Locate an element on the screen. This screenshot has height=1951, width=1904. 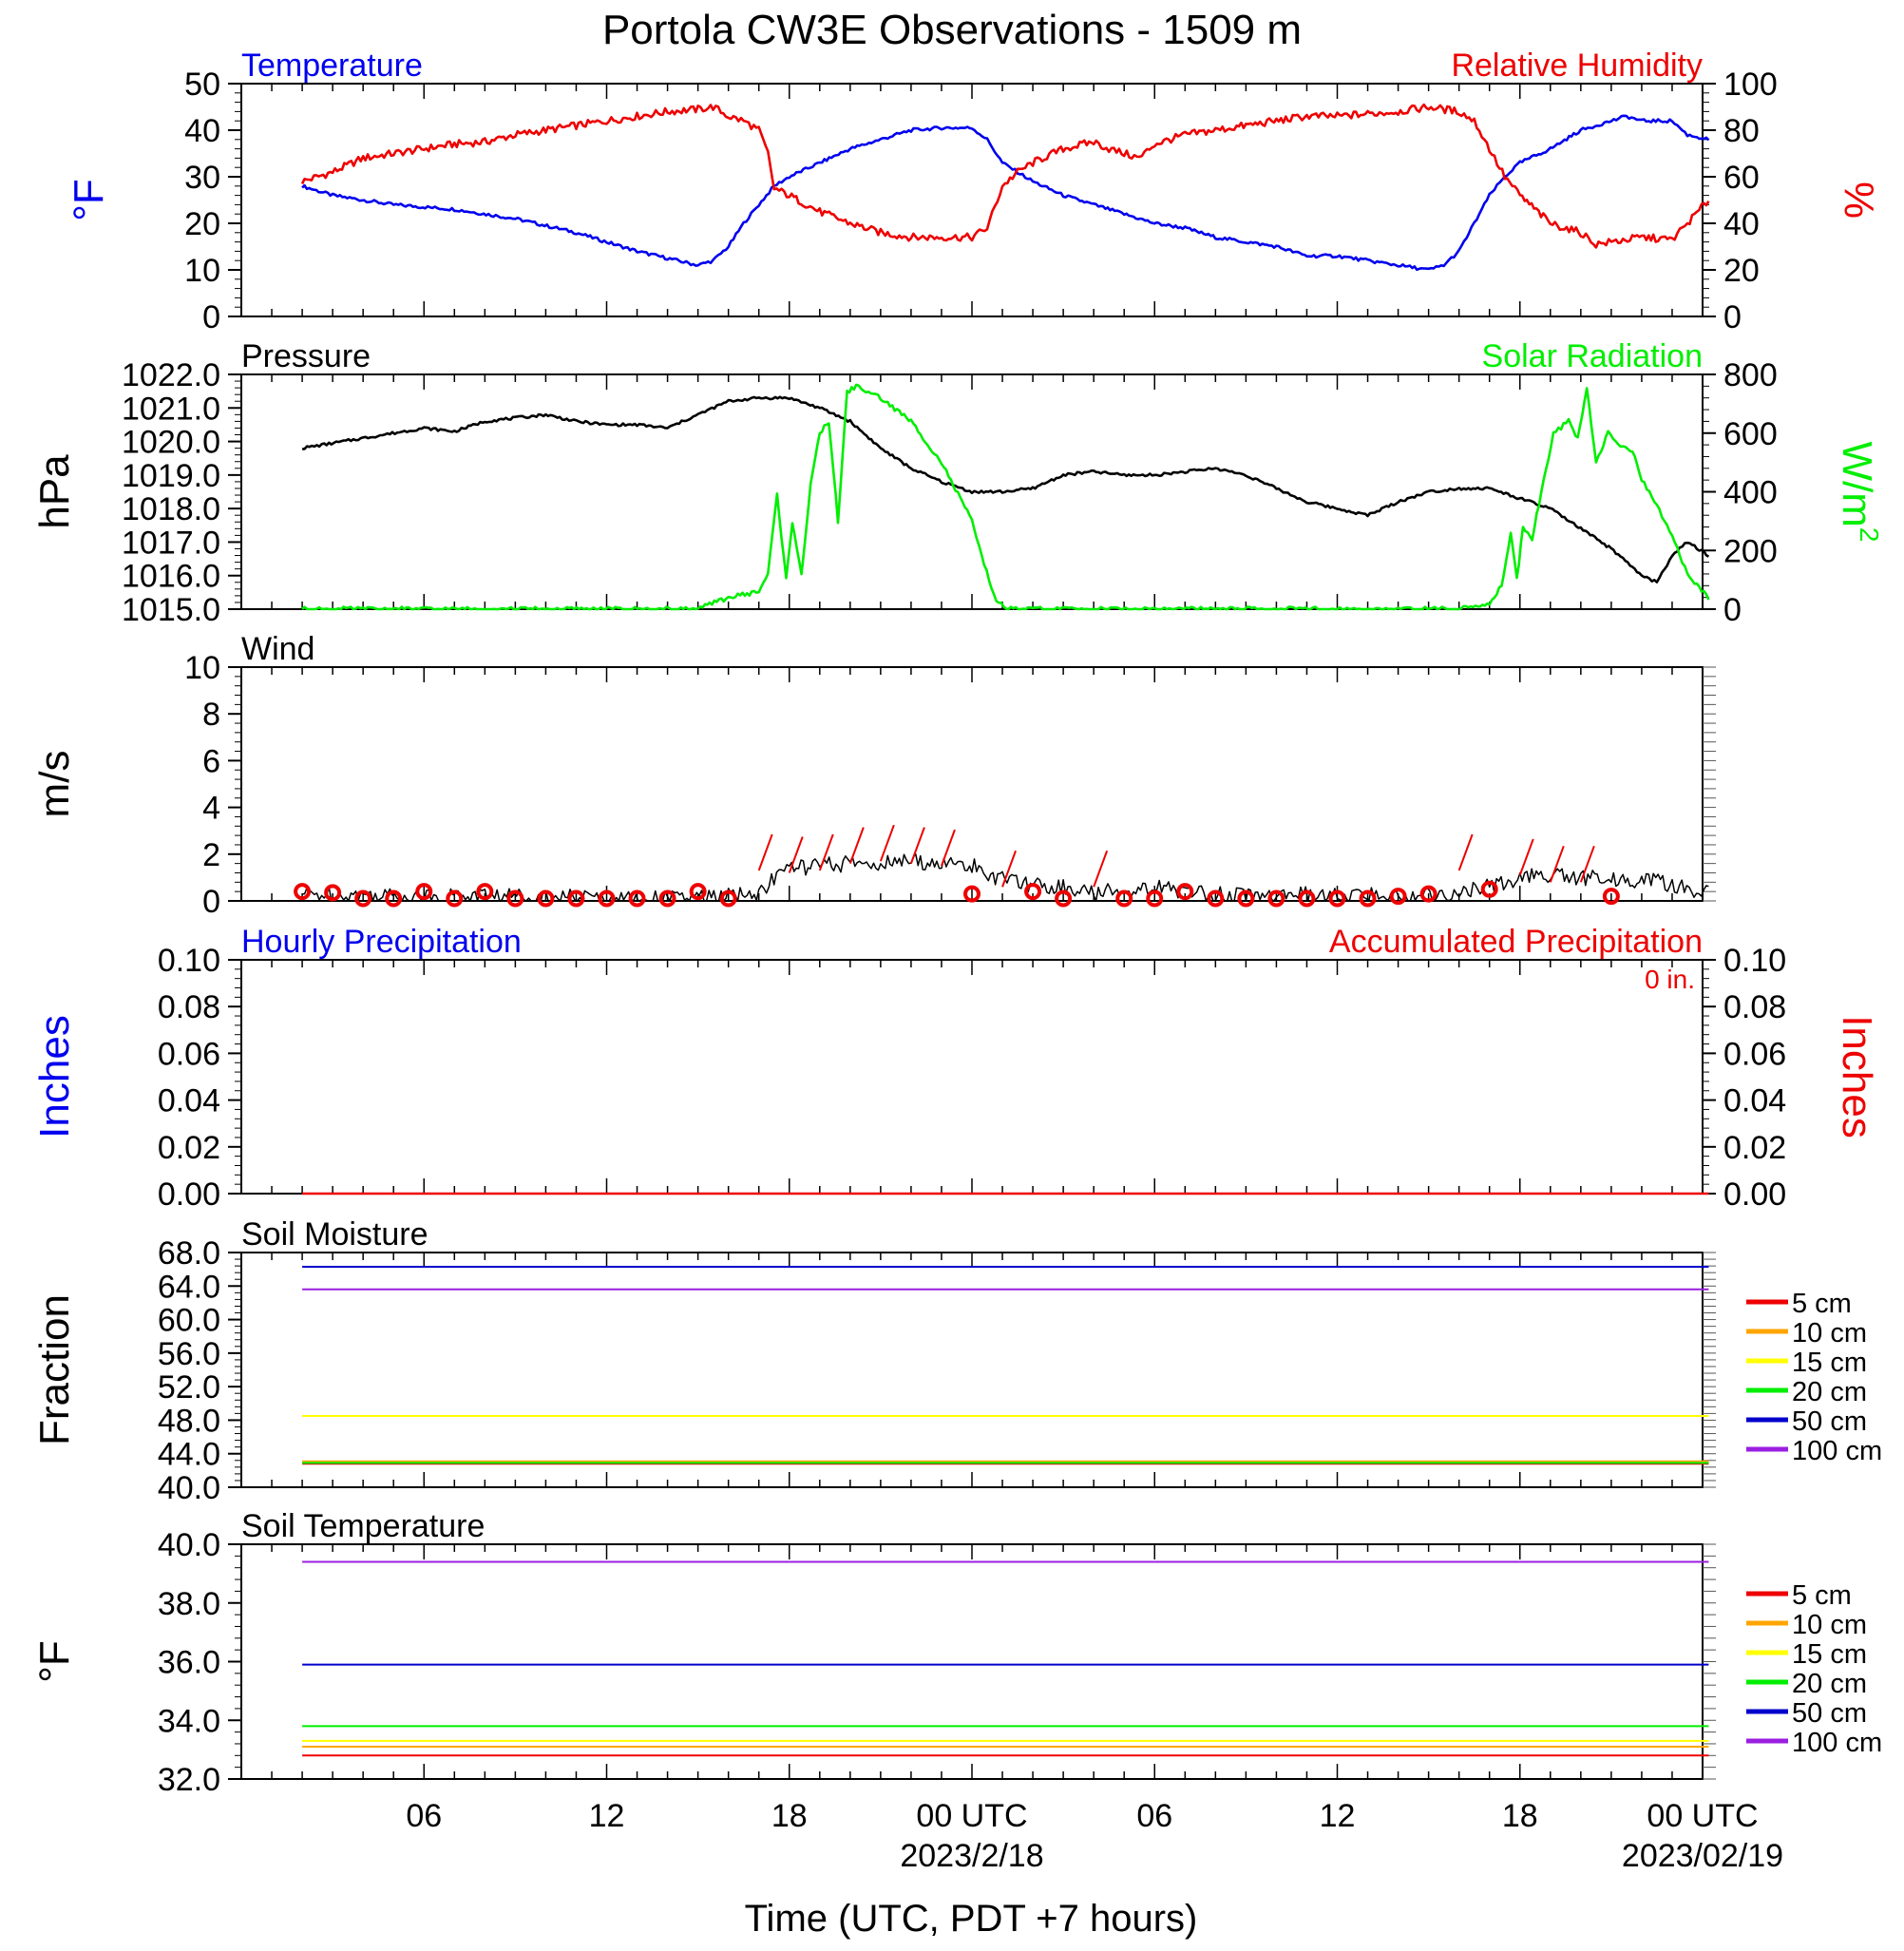
y-left-tick-label: 0.00 is located at coordinates (189, 1194).